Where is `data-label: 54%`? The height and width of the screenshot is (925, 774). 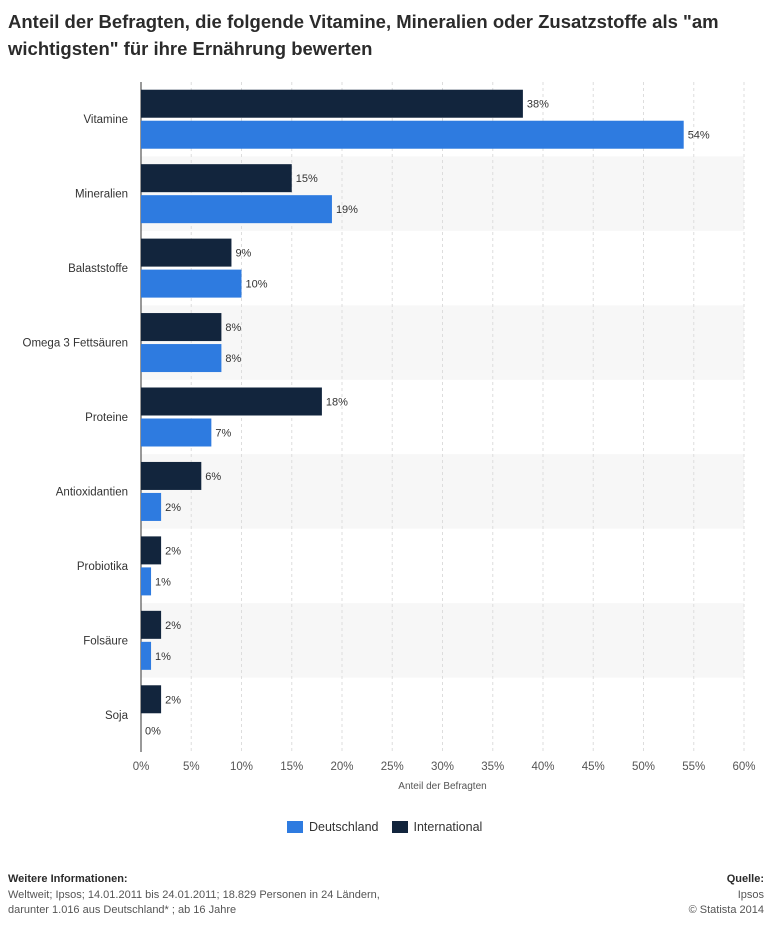
data-label: 54% is located at coordinates (699, 136).